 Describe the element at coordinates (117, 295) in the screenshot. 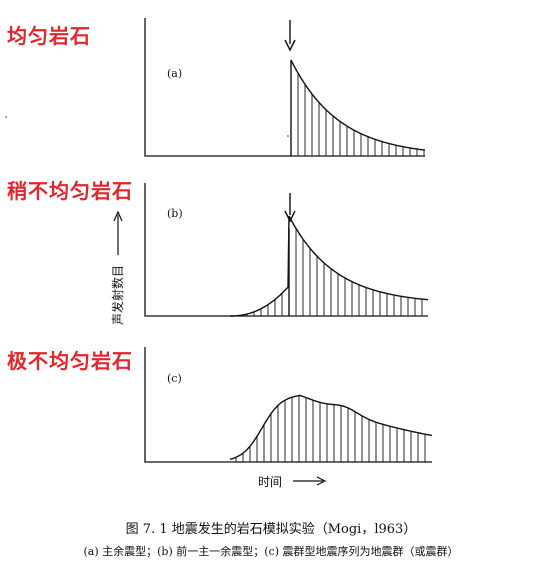

I see `y-axis-label: 声发射数目` at that location.